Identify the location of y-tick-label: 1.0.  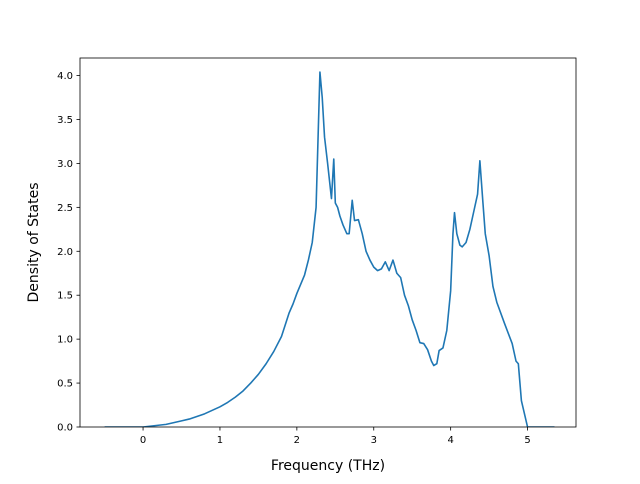
(65, 340).